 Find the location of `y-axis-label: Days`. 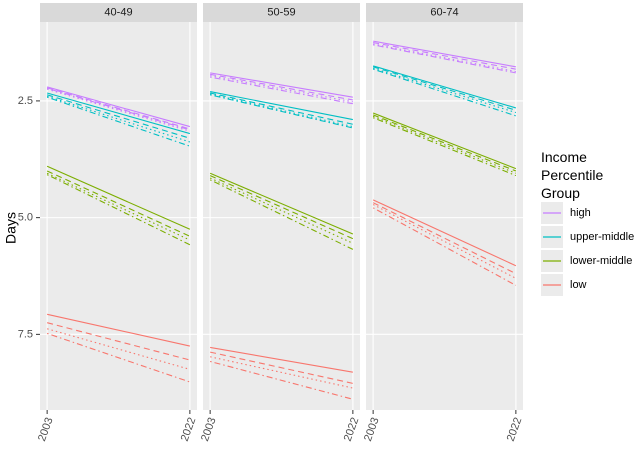

y-axis-label: Days is located at coordinates (11, 228).